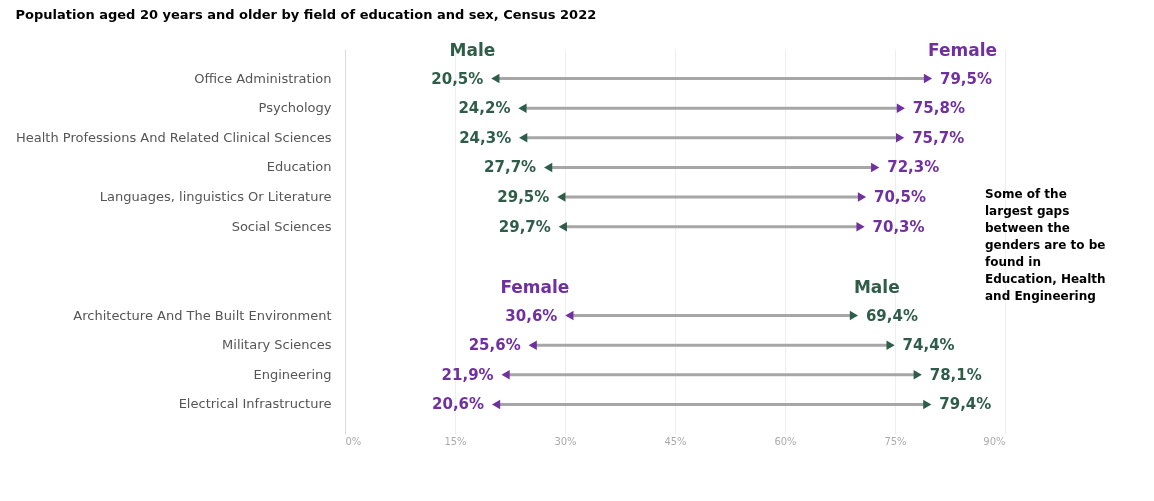  What do you see at coordinates (215, 197) in the screenshot?
I see `y-tick-label: Languages, linguistics Or Literature` at bounding box center [215, 197].